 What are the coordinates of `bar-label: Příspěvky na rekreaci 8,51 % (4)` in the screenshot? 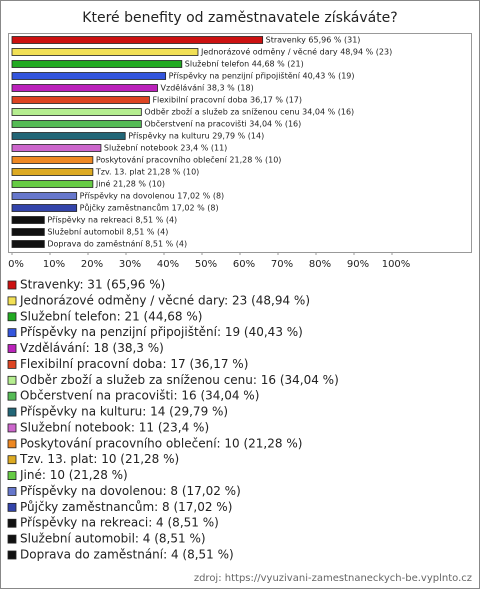 It's located at (112, 220).